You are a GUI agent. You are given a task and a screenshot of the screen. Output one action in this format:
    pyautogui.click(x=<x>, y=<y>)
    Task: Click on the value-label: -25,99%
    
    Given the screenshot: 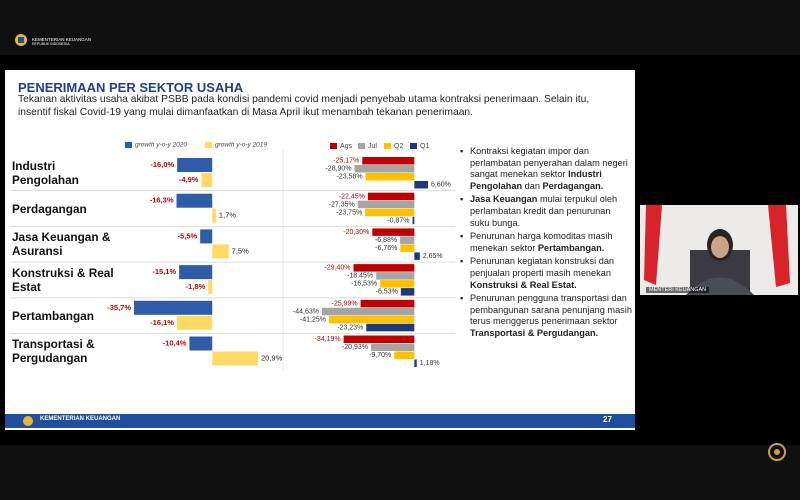 What is the action you would take?
    pyautogui.click(x=344, y=303)
    